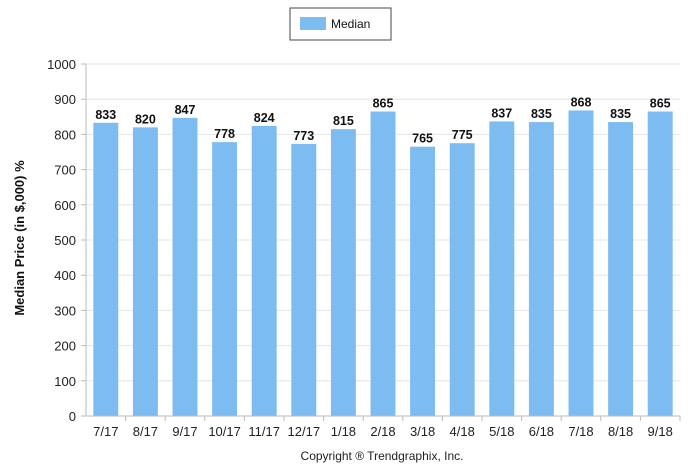 Image resolution: width=699 pixels, height=469 pixels. Describe the element at coordinates (422, 431) in the screenshot. I see `x-tick-label: 3/18` at that location.